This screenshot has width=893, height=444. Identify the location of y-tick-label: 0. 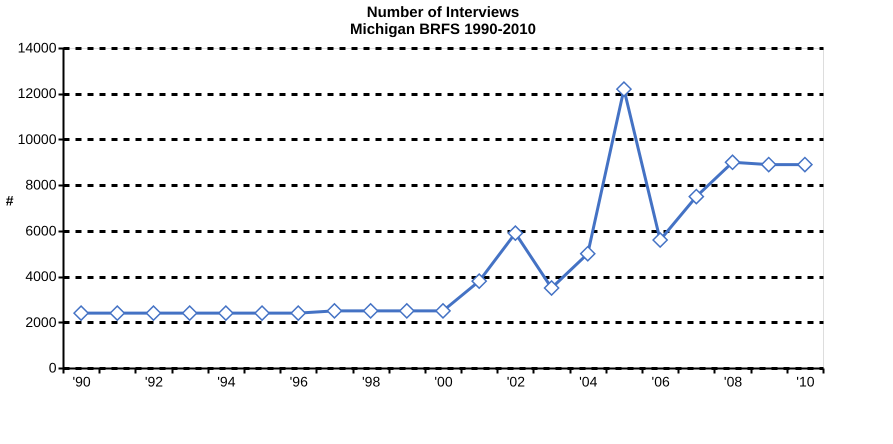
(52, 368).